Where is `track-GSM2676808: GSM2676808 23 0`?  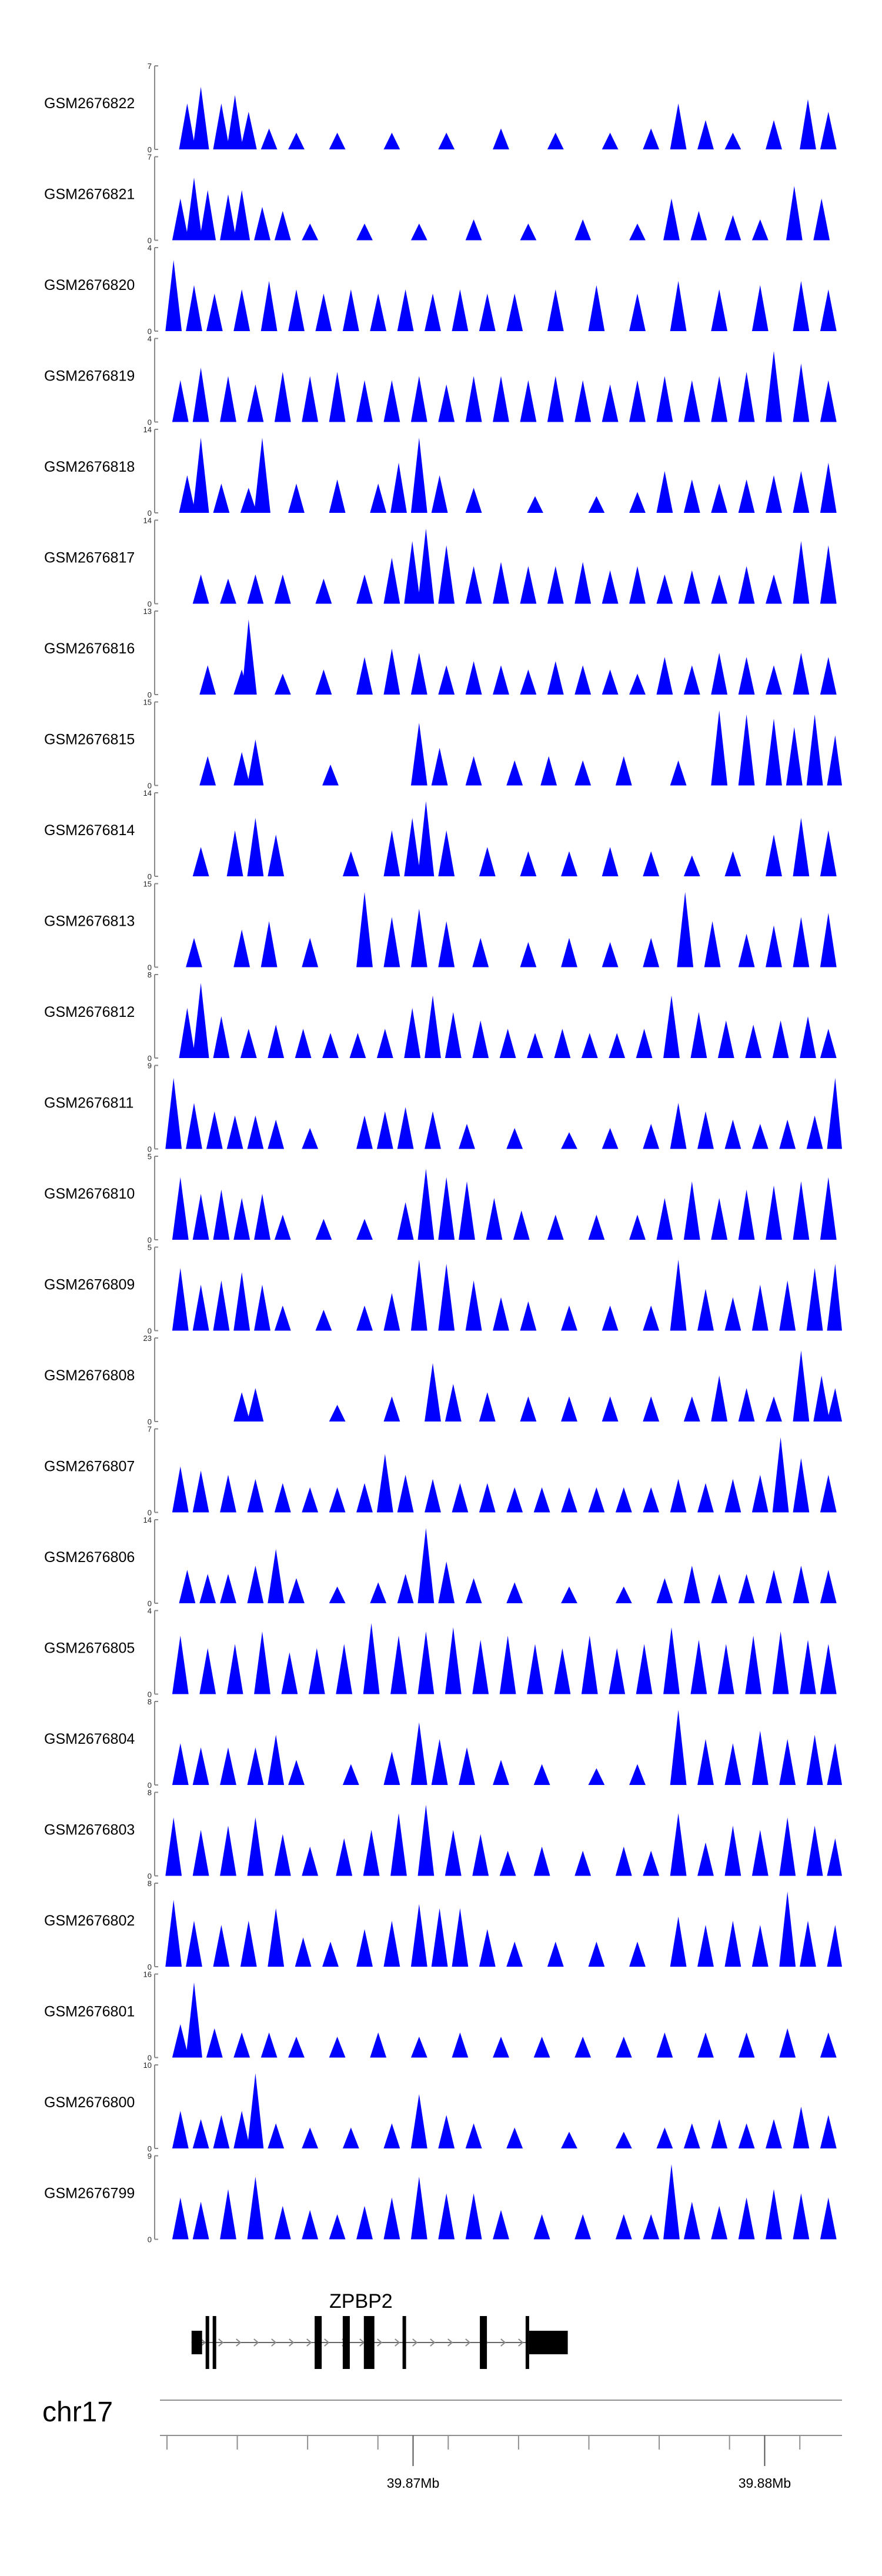 track-GSM2676808: GSM2676808 23 0 is located at coordinates (443, 1380).